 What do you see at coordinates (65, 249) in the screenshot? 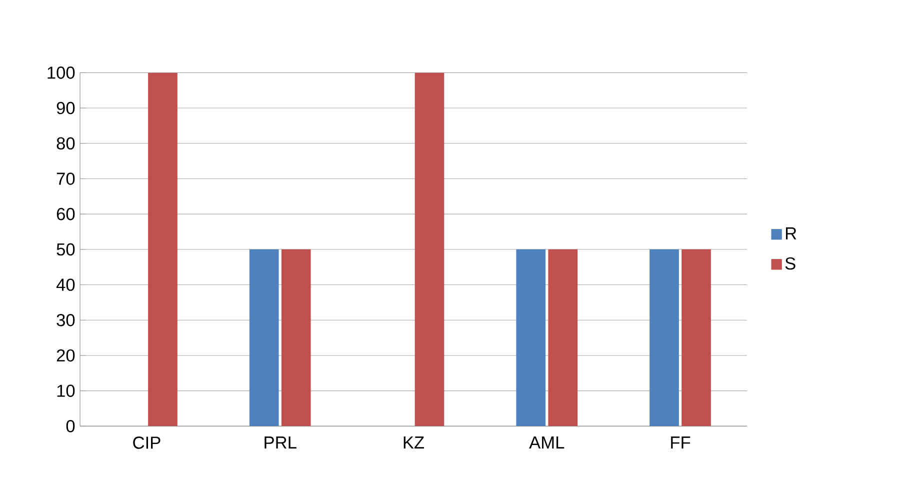
I see `y-tick-label: 50` at bounding box center [65, 249].